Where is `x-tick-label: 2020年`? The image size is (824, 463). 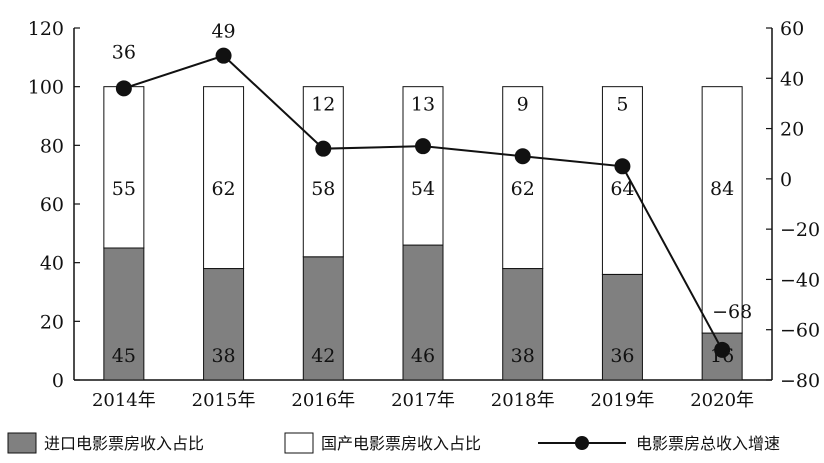 x-tick-label: 2020年 is located at coordinates (722, 400).